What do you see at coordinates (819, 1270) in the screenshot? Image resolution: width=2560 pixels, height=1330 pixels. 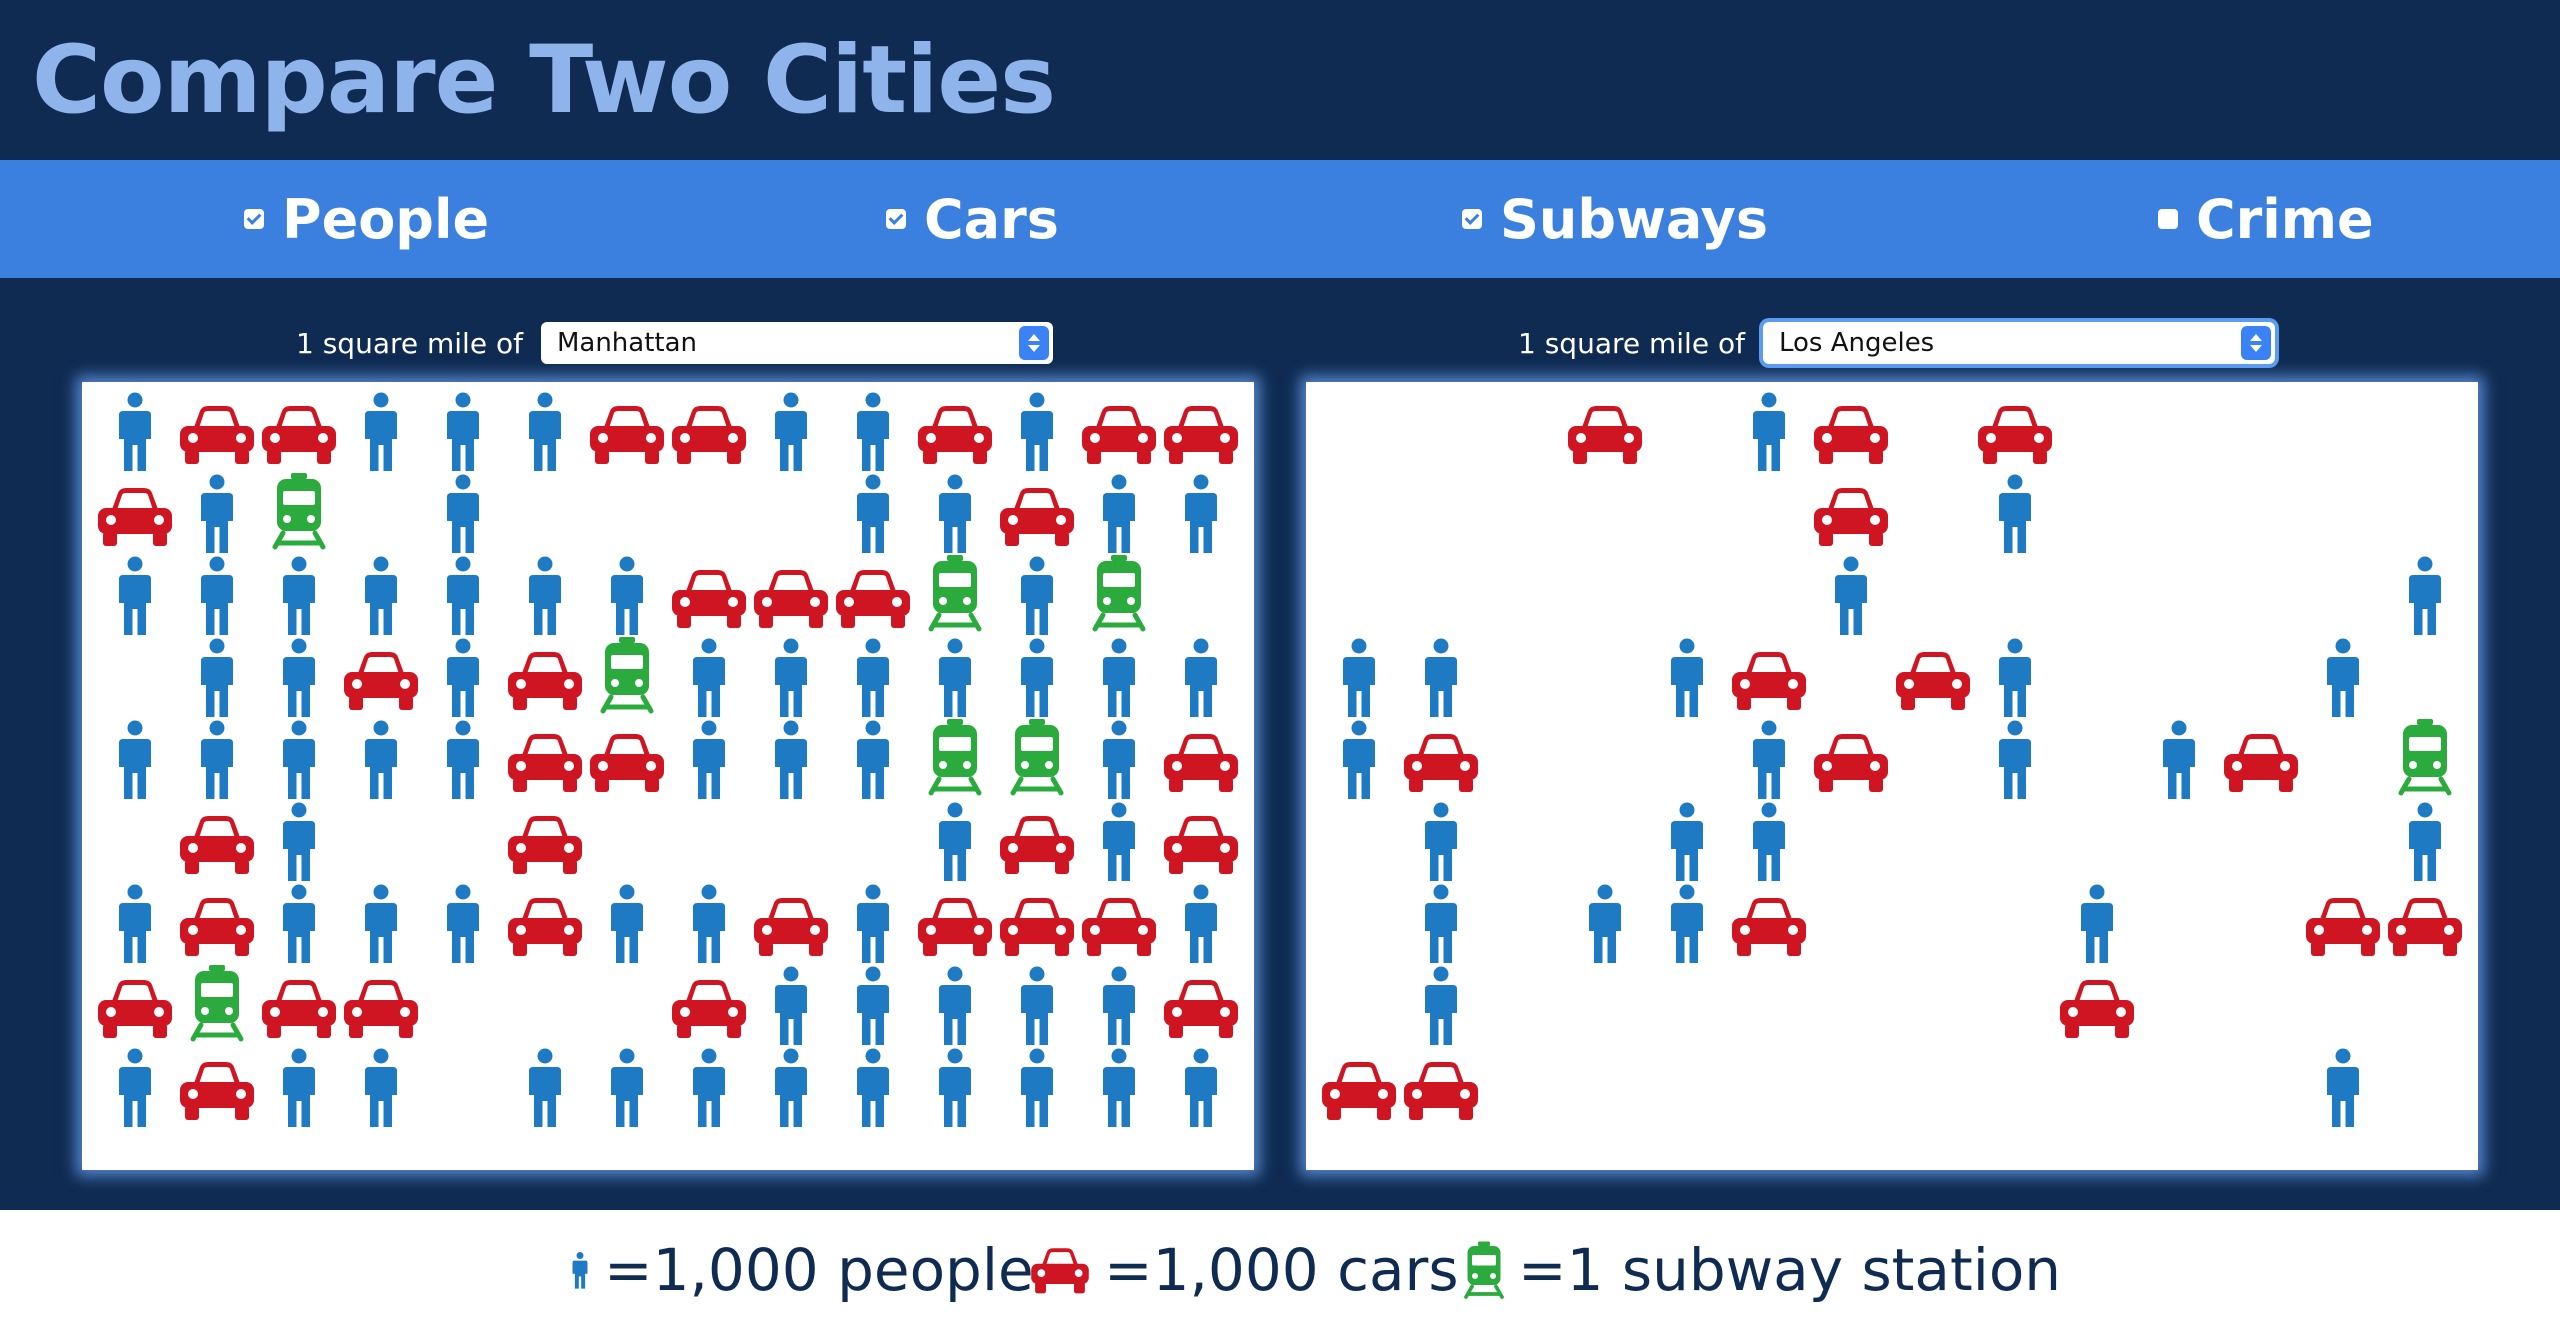 I see `legend-people-text: =1,000 people` at bounding box center [819, 1270].